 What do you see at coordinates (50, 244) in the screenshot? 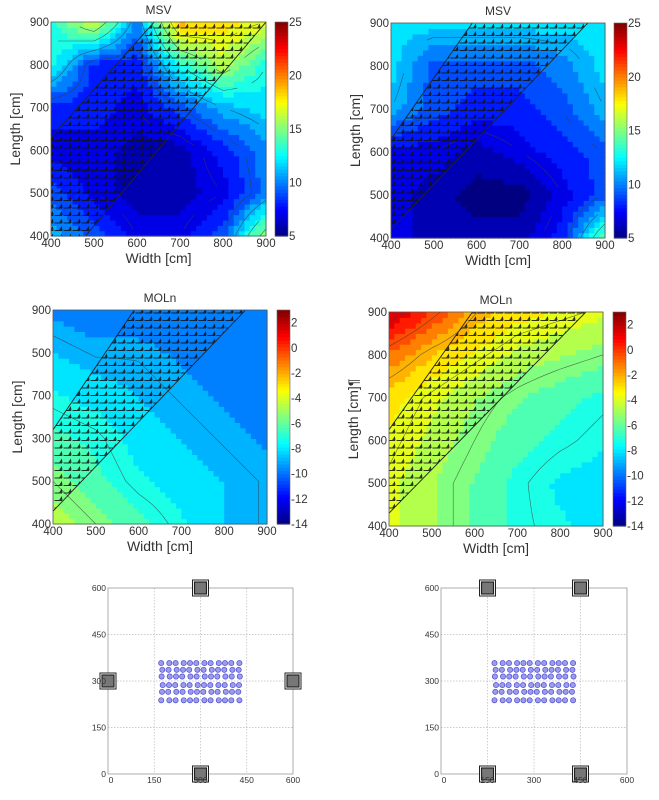
I see `x-tick-label: 400` at bounding box center [50, 244].